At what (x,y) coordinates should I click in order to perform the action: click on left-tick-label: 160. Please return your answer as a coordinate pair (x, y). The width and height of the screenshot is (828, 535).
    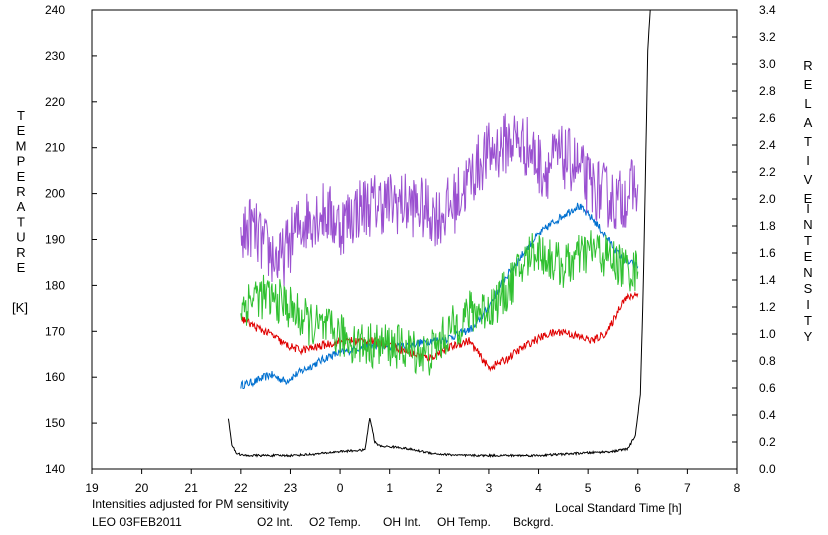
    Looking at the image, I should click on (55, 377).